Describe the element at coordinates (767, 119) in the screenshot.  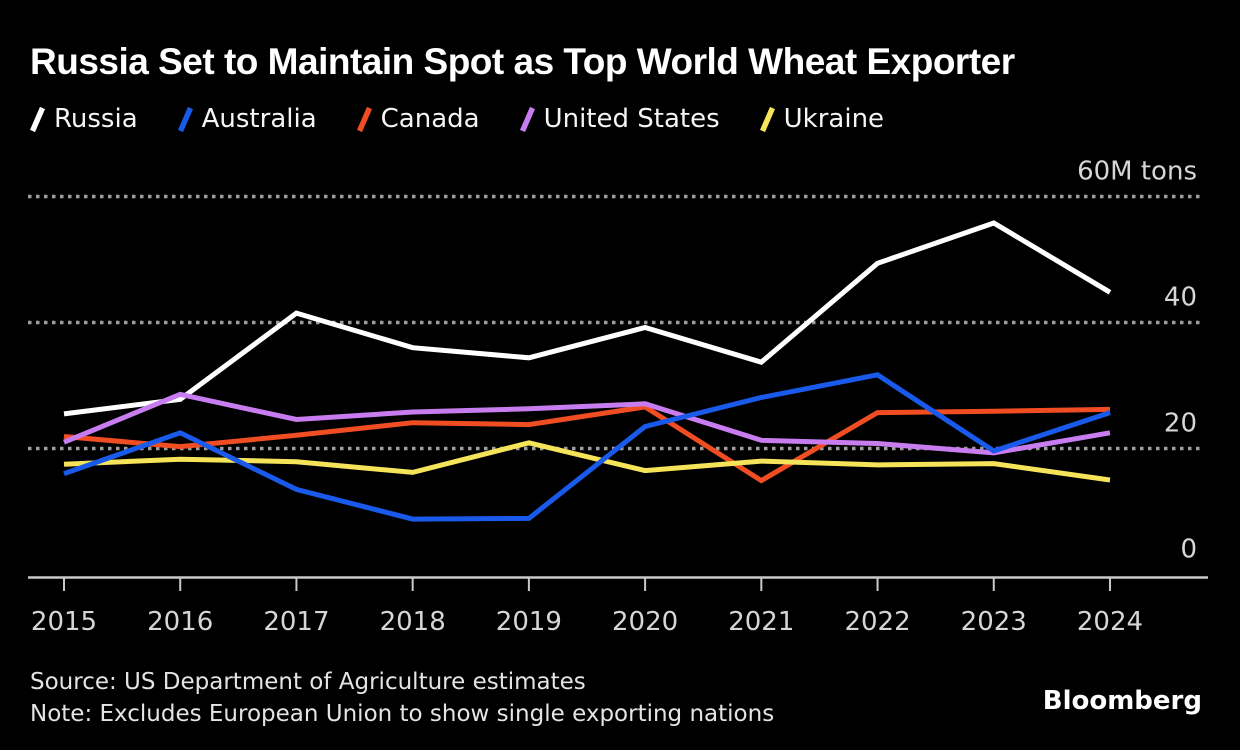
I see `legend-slash-icon-ukraine` at that location.